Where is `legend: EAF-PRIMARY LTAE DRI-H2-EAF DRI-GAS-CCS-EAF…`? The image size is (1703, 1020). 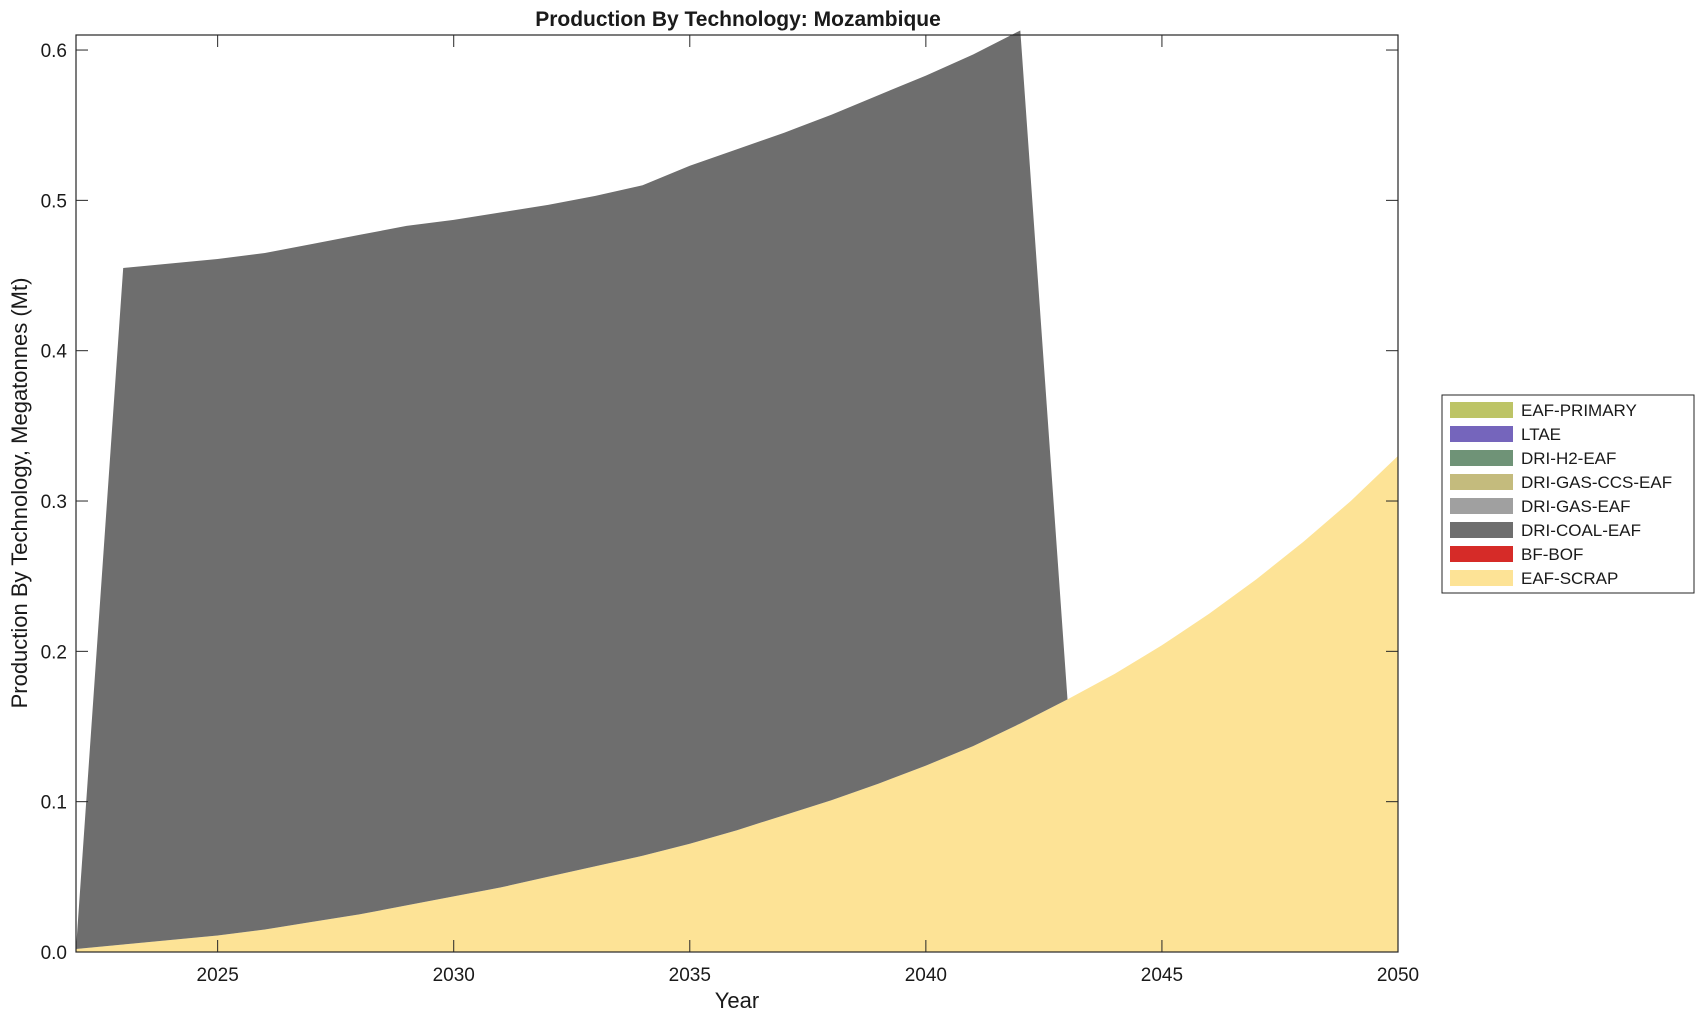 legend: EAF-PRIMARY LTAE DRI-H2-EAF DRI-GAS-CCS-EAF… is located at coordinates (1568, 494).